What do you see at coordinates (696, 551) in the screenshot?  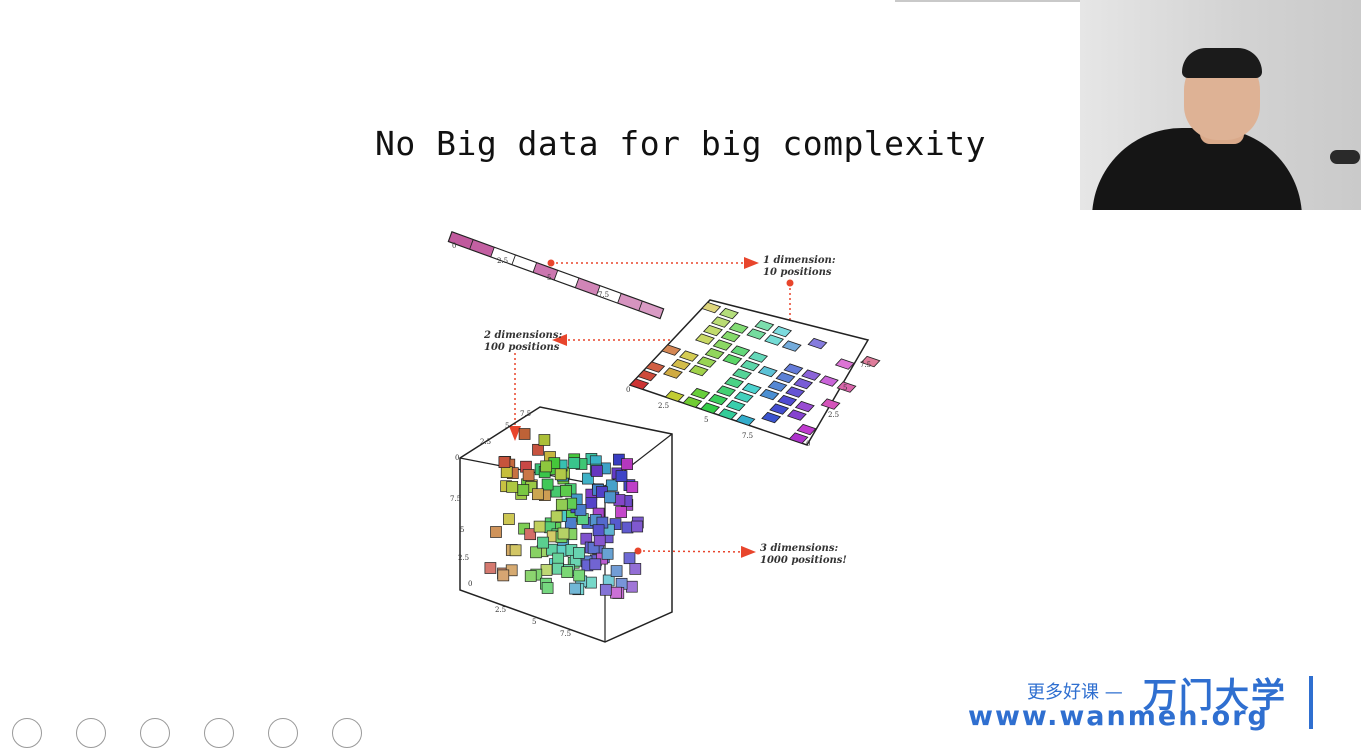 I see `arrow-3d` at bounding box center [696, 551].